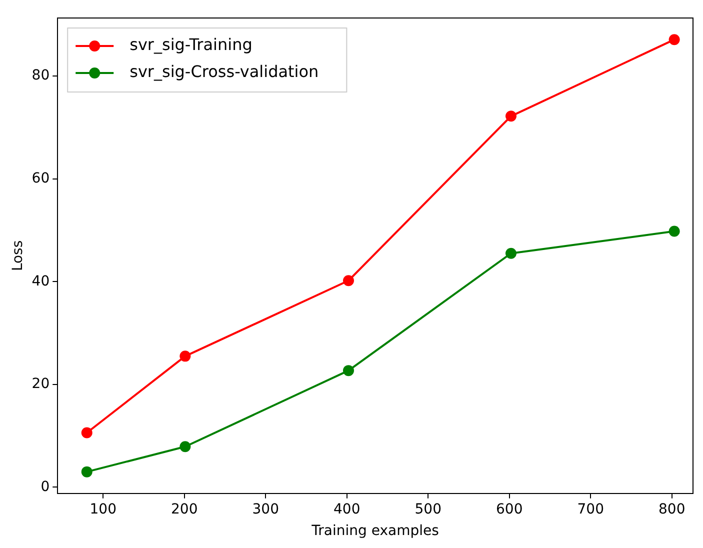  Describe the element at coordinates (18, 256) in the screenshot. I see `y-axis-title: Loss` at that location.